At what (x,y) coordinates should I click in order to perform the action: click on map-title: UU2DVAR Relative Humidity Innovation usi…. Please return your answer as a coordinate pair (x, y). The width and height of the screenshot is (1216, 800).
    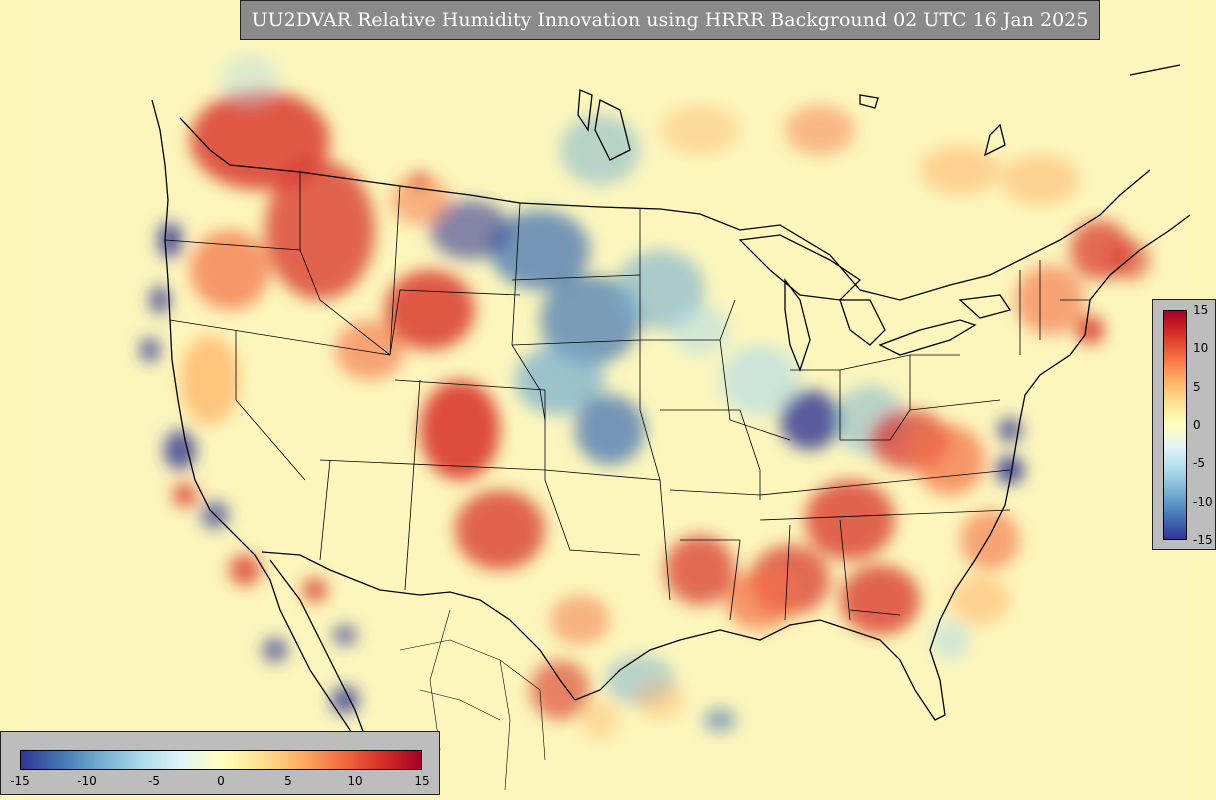
    Looking at the image, I should click on (670, 20).